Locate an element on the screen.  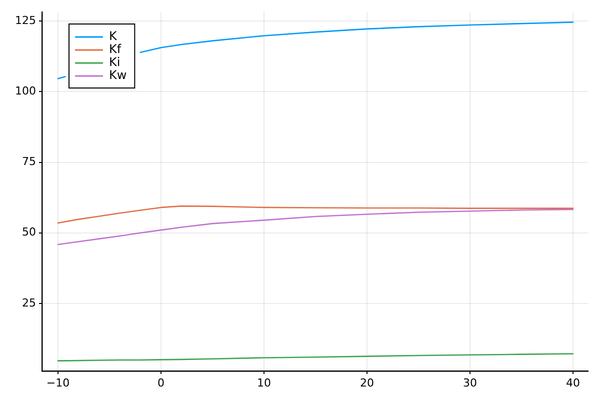
x-tick-label: 40 is located at coordinates (573, 383).